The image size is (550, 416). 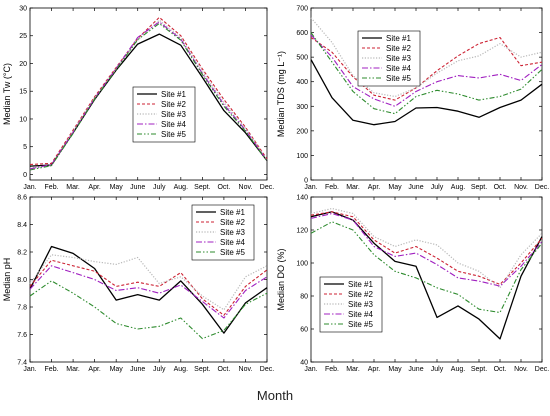 I want to click on y-axis-label: Median DO (%), so click(x=281, y=279).